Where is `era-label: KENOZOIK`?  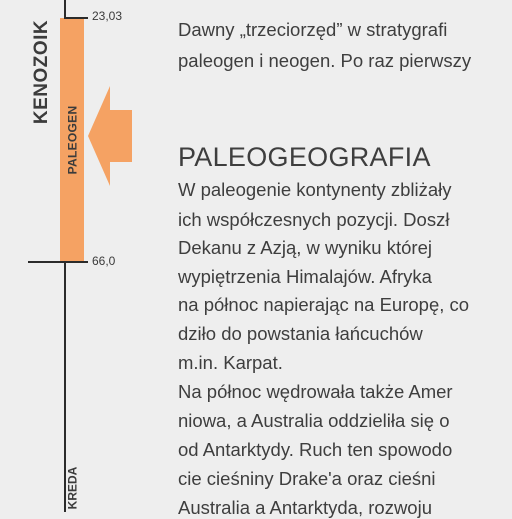 era-label: KENOZOIK is located at coordinates (41, 72).